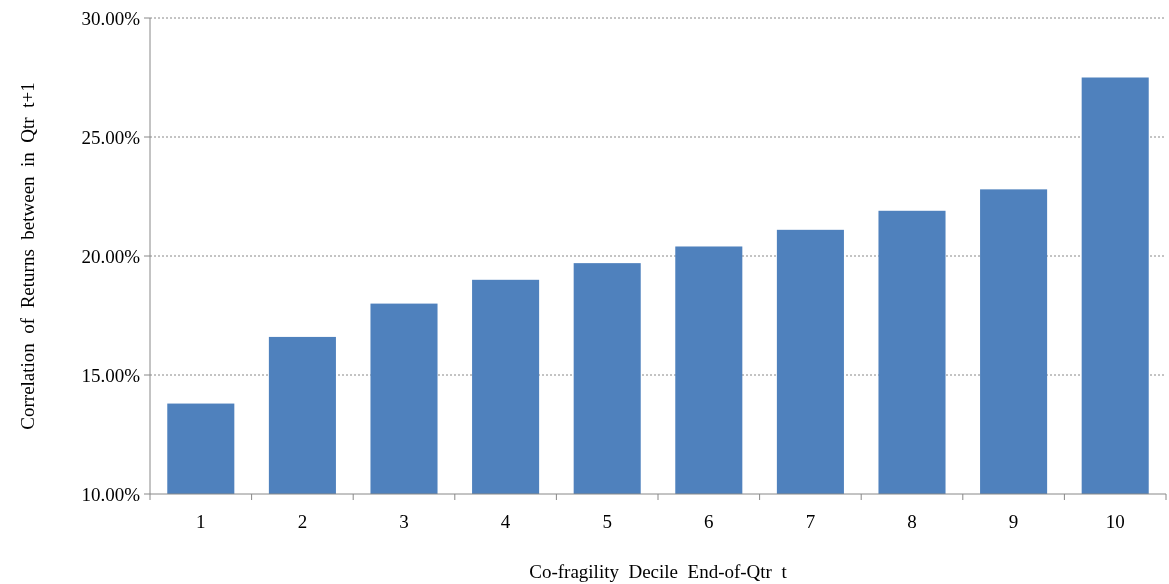 The width and height of the screenshot is (1169, 584). I want to click on x-tick-label: 2, so click(302, 521).